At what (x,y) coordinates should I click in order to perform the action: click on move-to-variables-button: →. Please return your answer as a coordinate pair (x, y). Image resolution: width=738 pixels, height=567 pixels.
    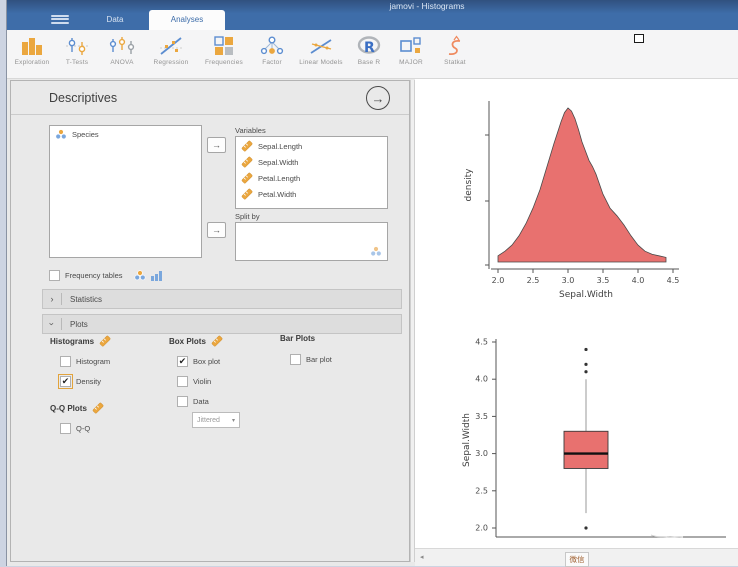
    Looking at the image, I should click on (216, 145).